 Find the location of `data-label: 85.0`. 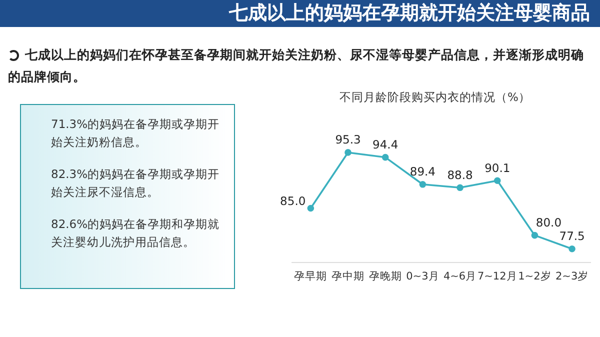

data-label: 85.0 is located at coordinates (293, 201).